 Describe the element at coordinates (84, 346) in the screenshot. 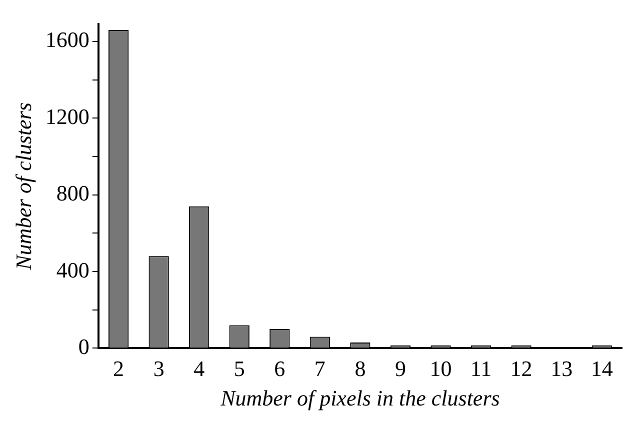

I see `y-tick-label: 0` at that location.